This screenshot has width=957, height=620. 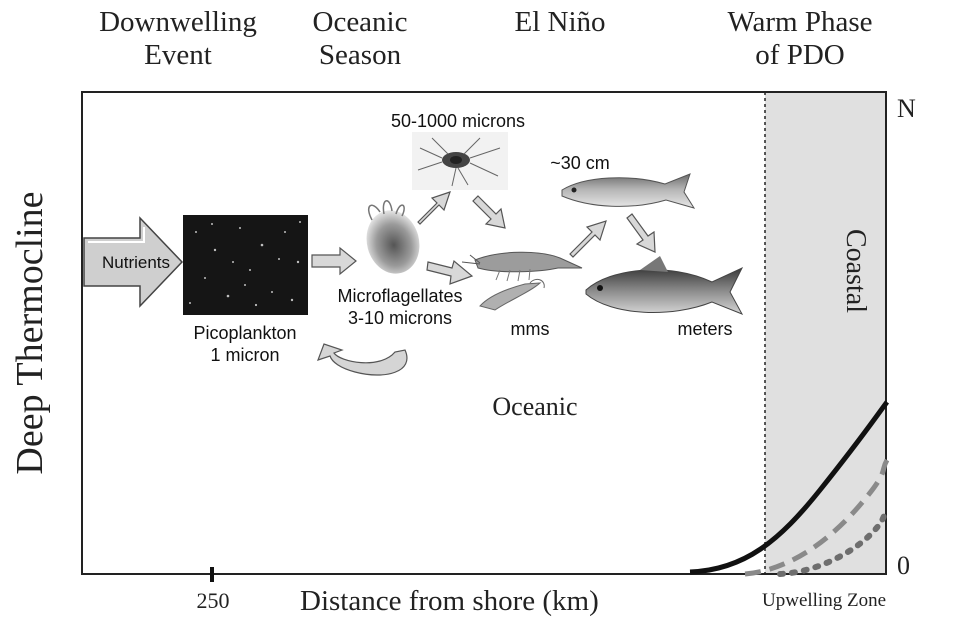 I want to click on header-line: of PDO, so click(x=800, y=55).